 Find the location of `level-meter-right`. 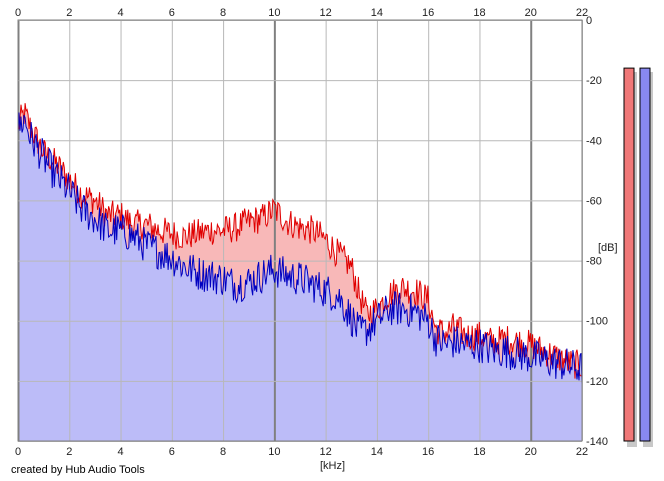

level-meter-right is located at coordinates (646, 257).